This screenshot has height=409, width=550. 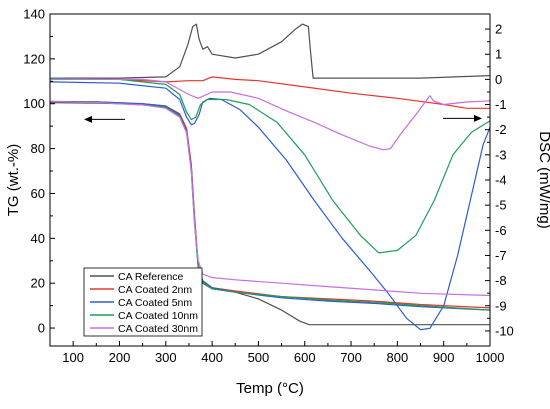 What do you see at coordinates (155, 290) in the screenshot?
I see `legend-label: CA Coated 2nm` at bounding box center [155, 290].